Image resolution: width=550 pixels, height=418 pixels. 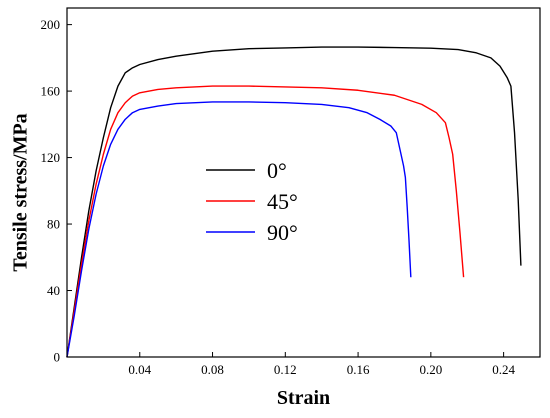 I want to click on legend-label: 0°, so click(x=277, y=170).